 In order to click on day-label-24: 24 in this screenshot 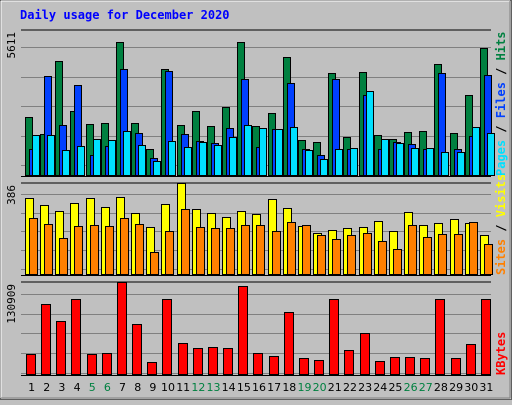, I will do `click(380, 387)`.